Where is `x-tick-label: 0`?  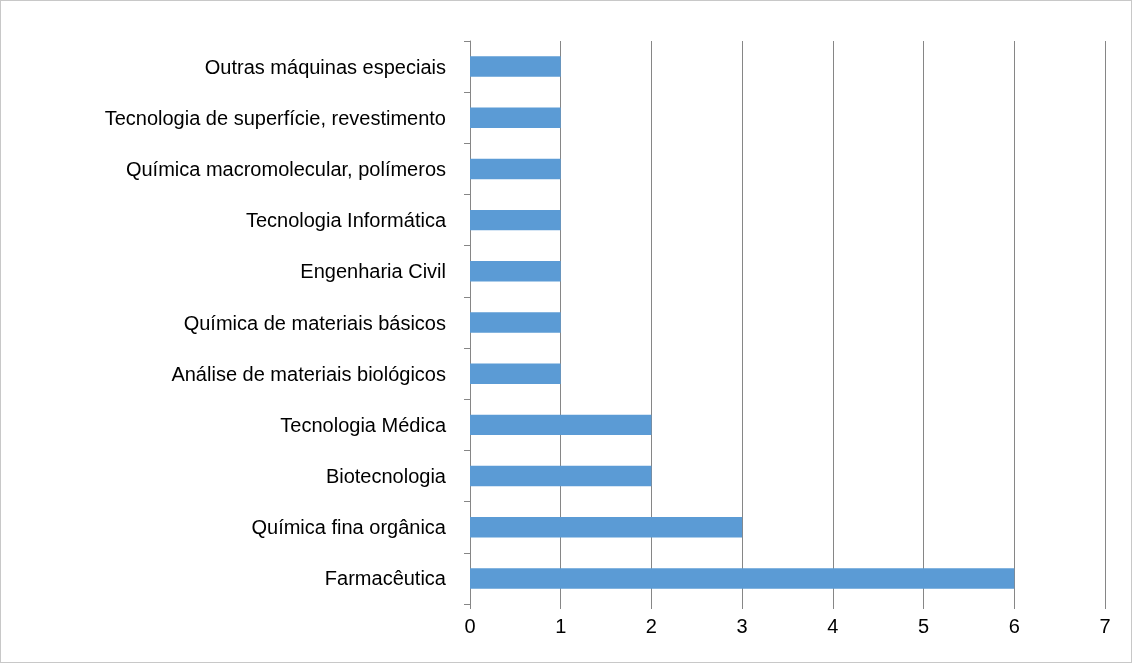 x-tick-label: 0 is located at coordinates (470, 626).